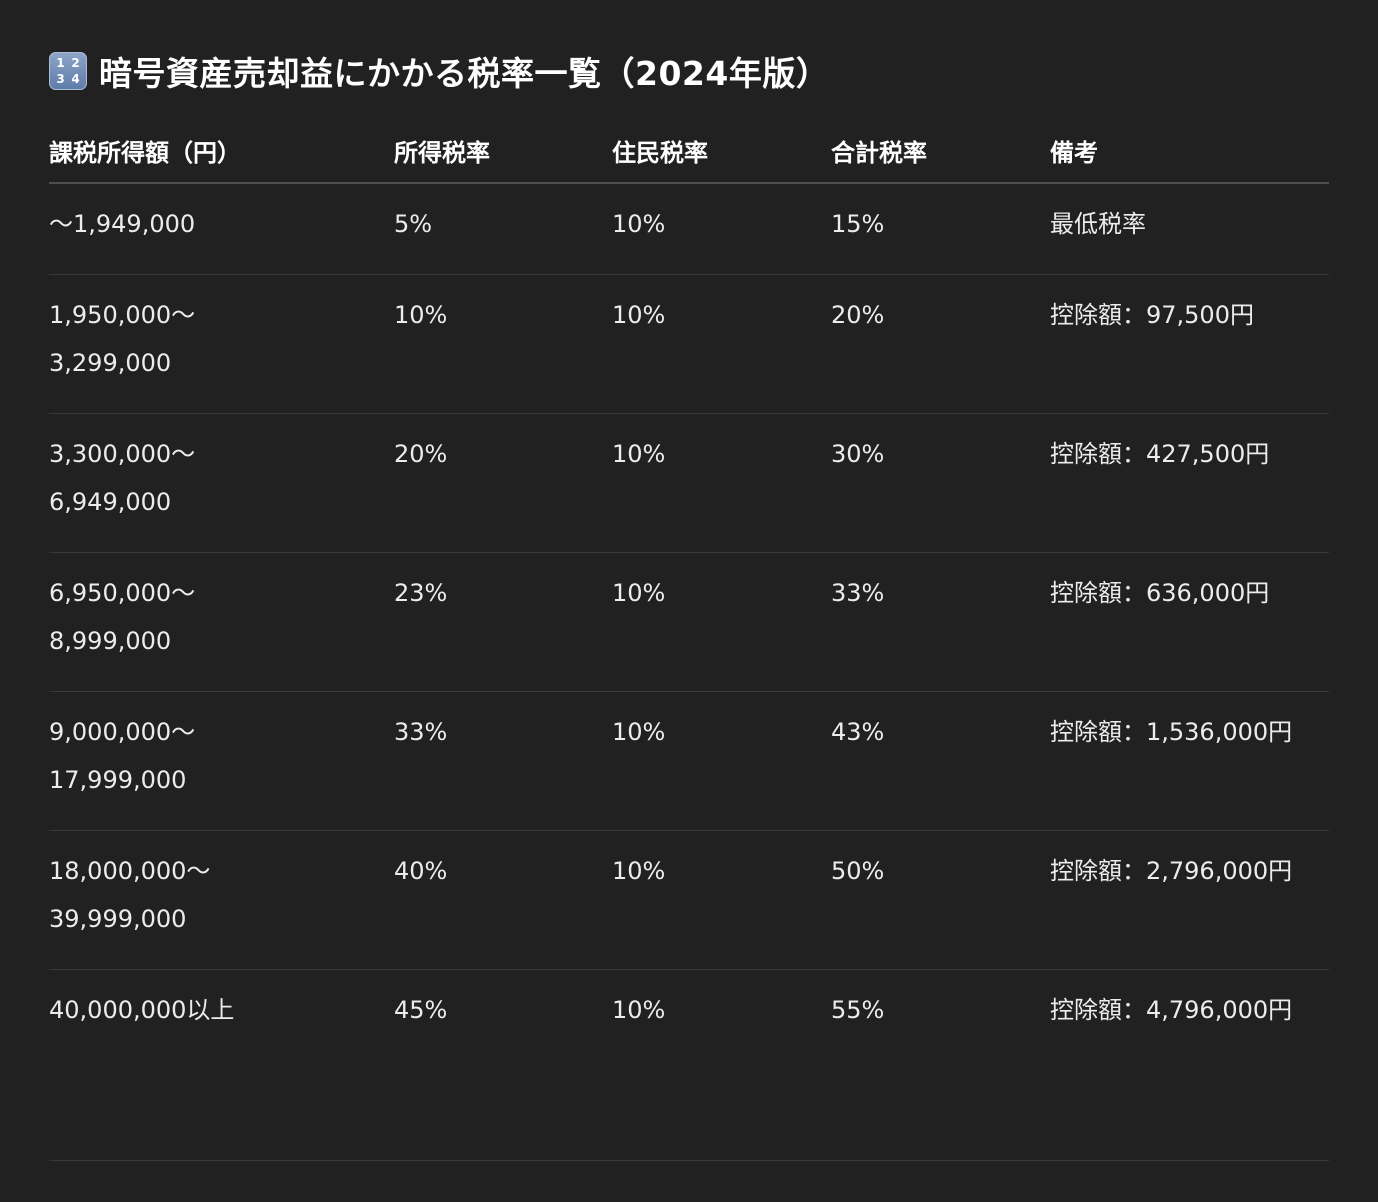 The width and height of the screenshot is (1378, 1202). I want to click on total-tax-value: 20%, so click(858, 315).